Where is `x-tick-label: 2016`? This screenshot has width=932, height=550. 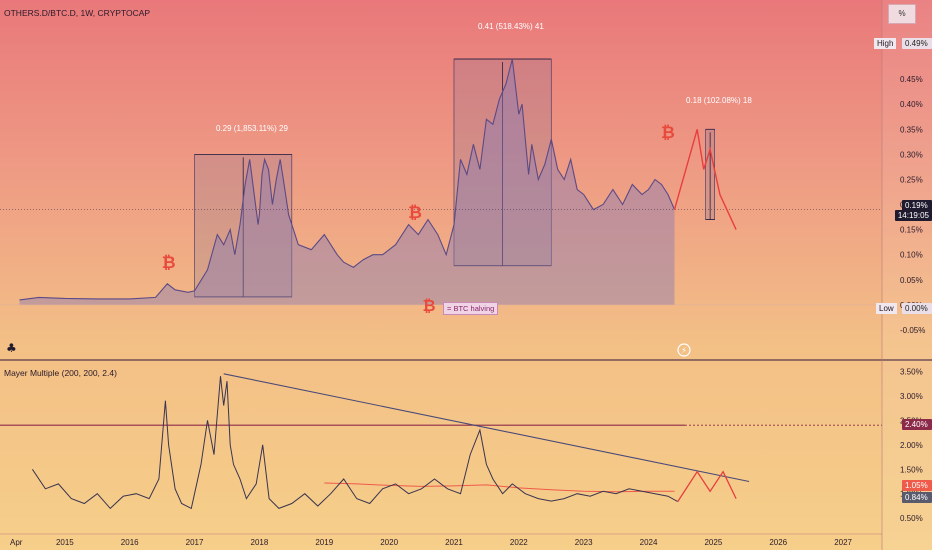 x-tick-label: 2016 is located at coordinates (130, 542).